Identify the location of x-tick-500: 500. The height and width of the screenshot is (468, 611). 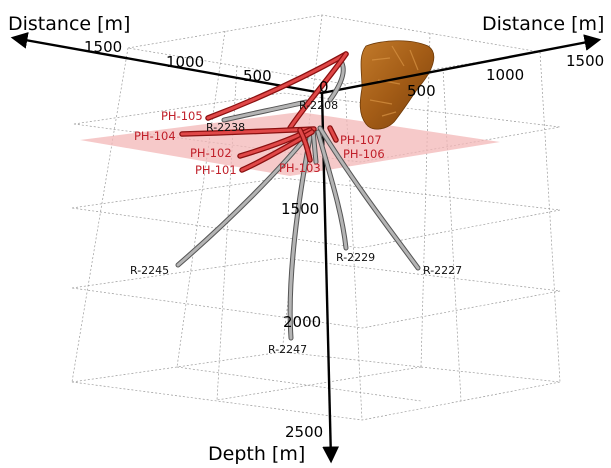
(257, 76).